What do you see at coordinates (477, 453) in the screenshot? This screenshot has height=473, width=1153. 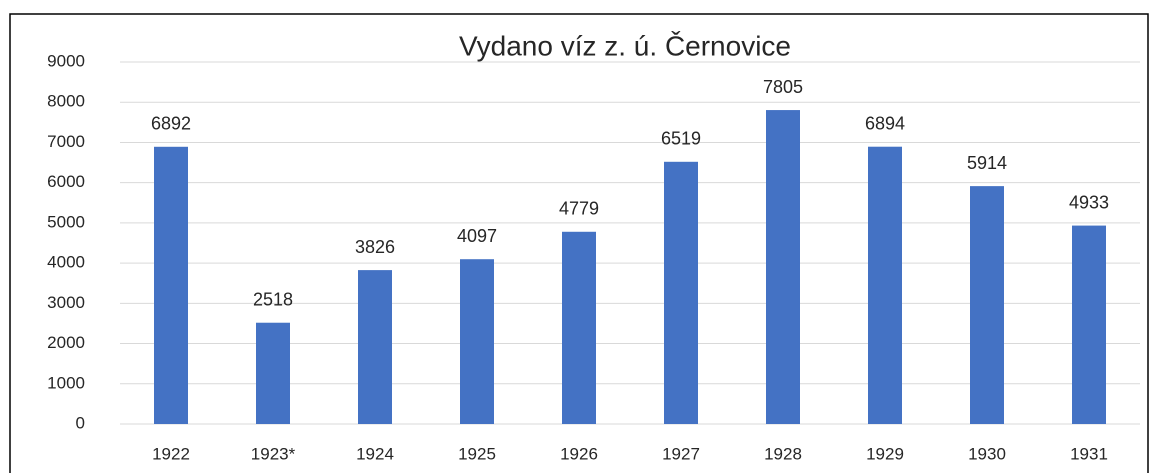 I see `x-tick-label: 1925` at bounding box center [477, 453].